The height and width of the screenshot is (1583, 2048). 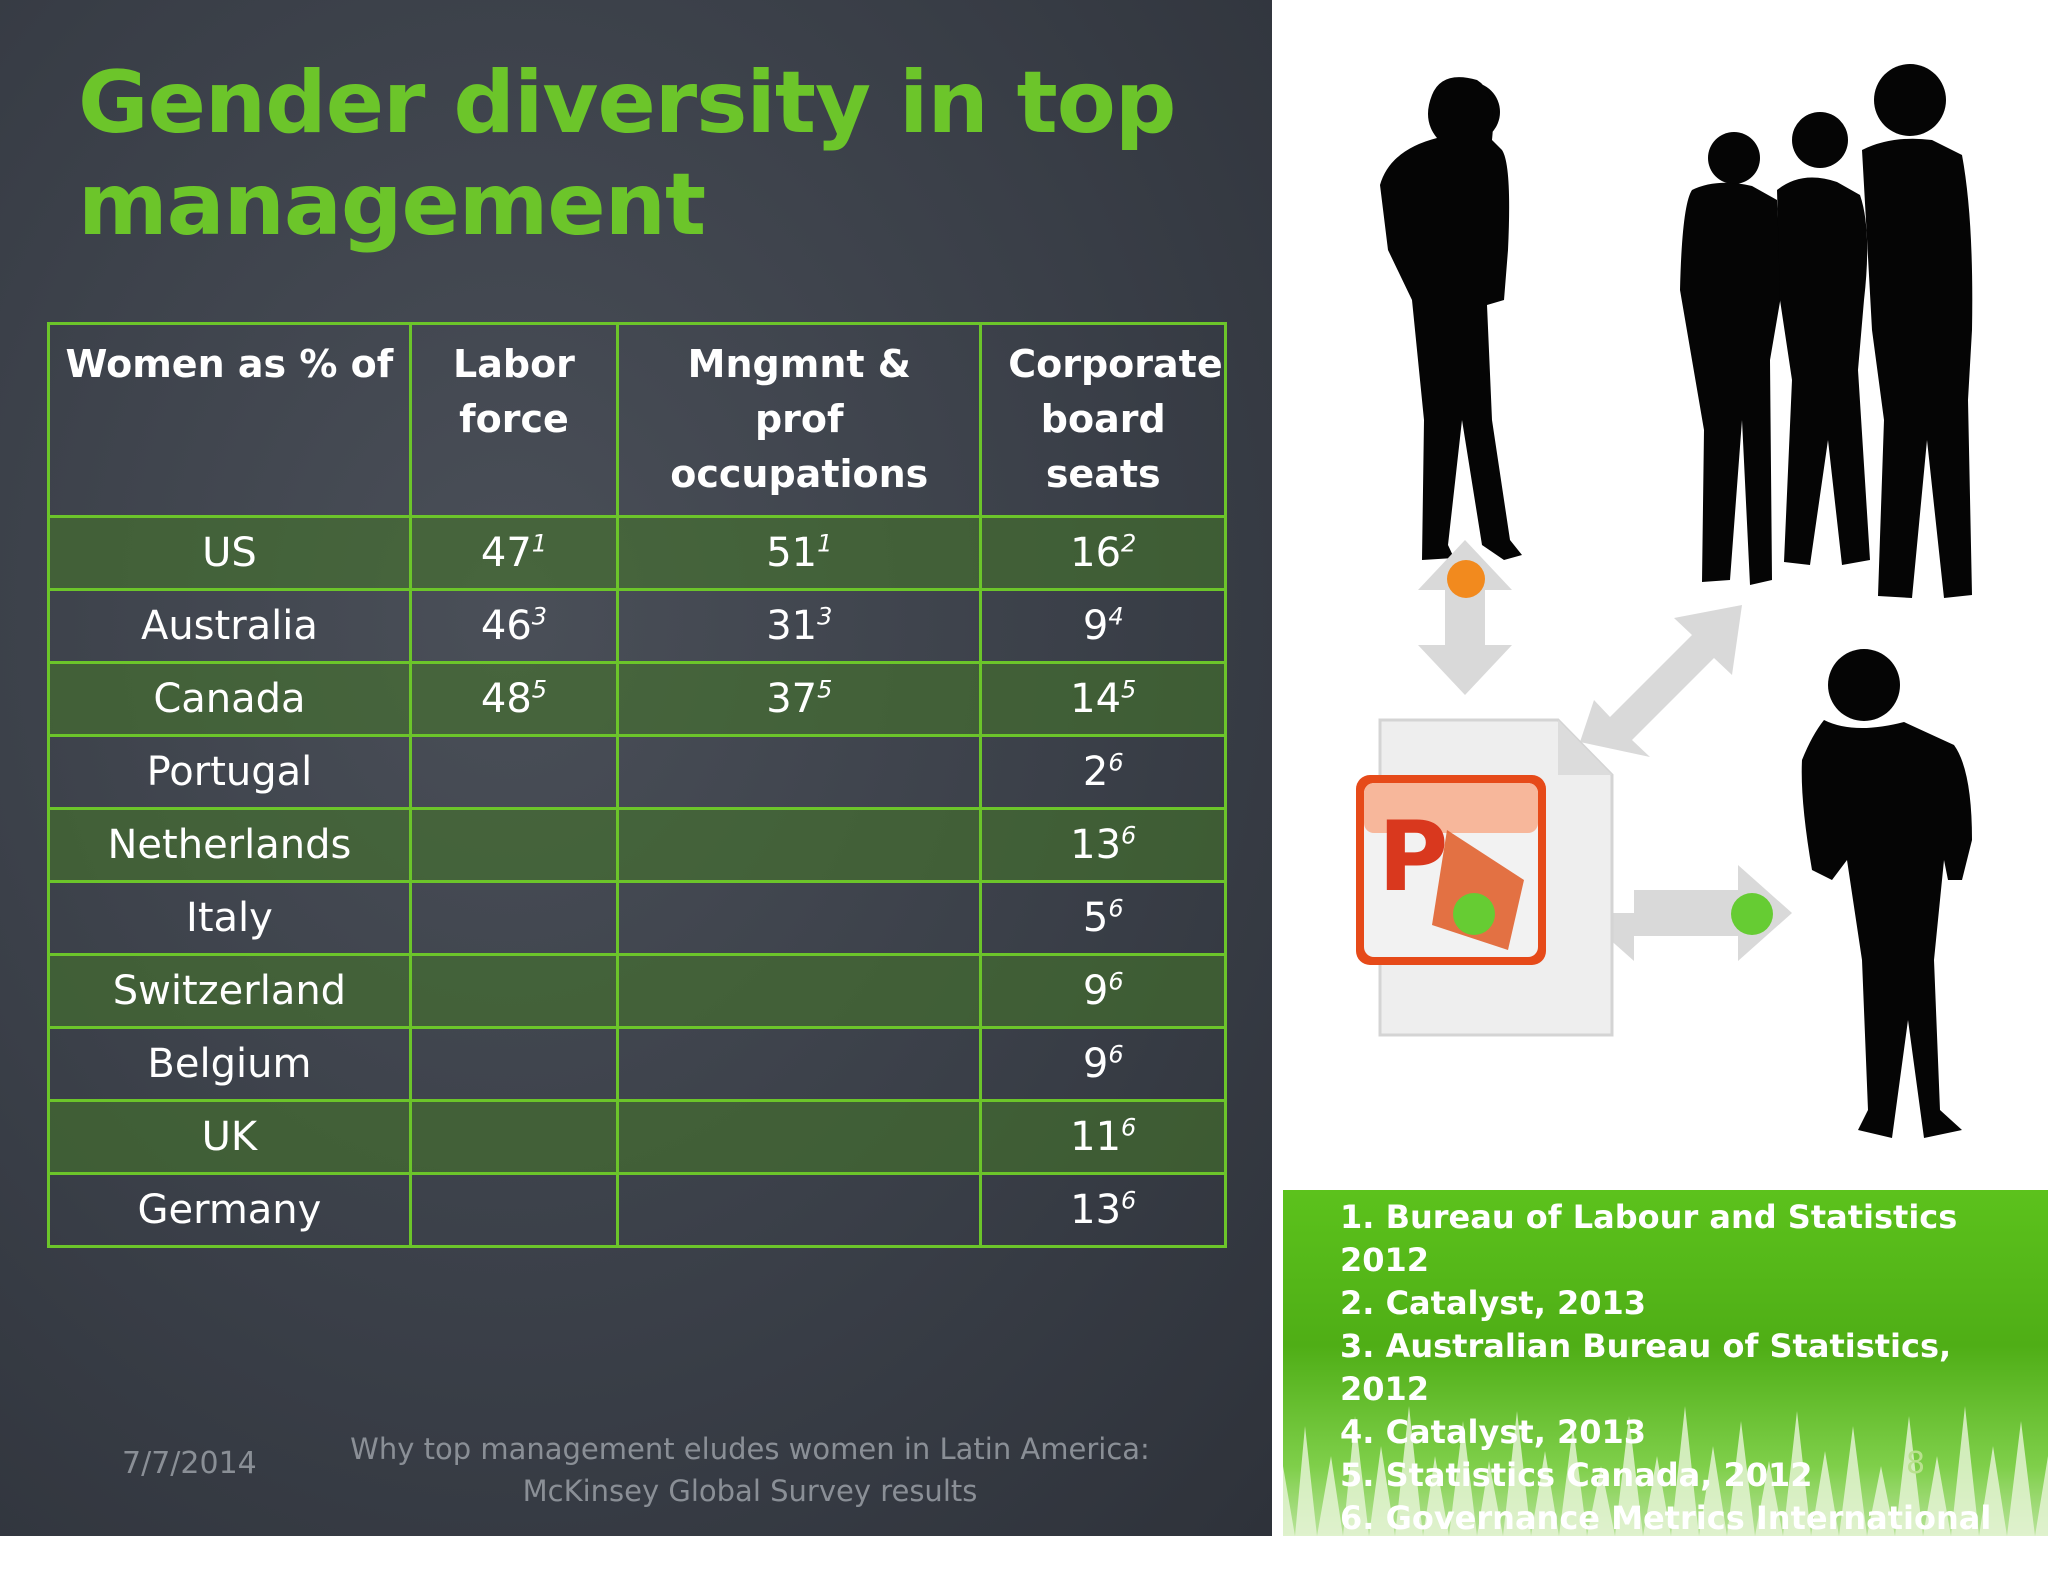 I want to click on cell-value: Germany, so click(x=229, y=1210).